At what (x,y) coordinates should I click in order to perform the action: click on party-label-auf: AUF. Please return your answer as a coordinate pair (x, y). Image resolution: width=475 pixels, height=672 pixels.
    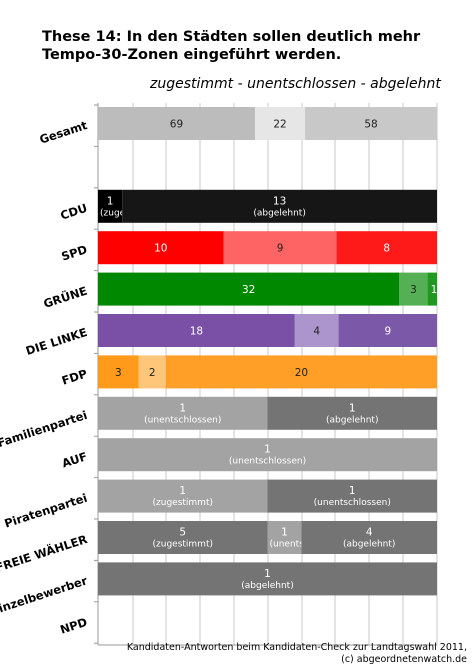
    Looking at the image, I should click on (74, 459).